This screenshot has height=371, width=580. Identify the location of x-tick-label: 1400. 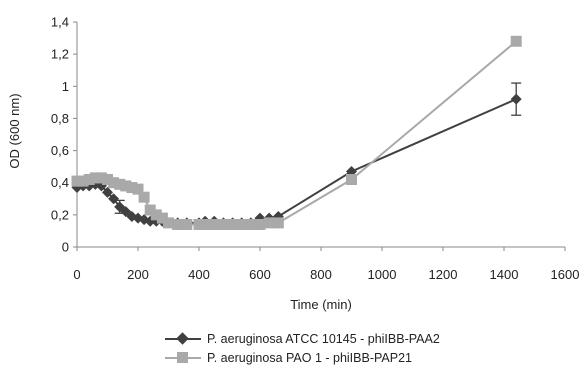
(504, 274).